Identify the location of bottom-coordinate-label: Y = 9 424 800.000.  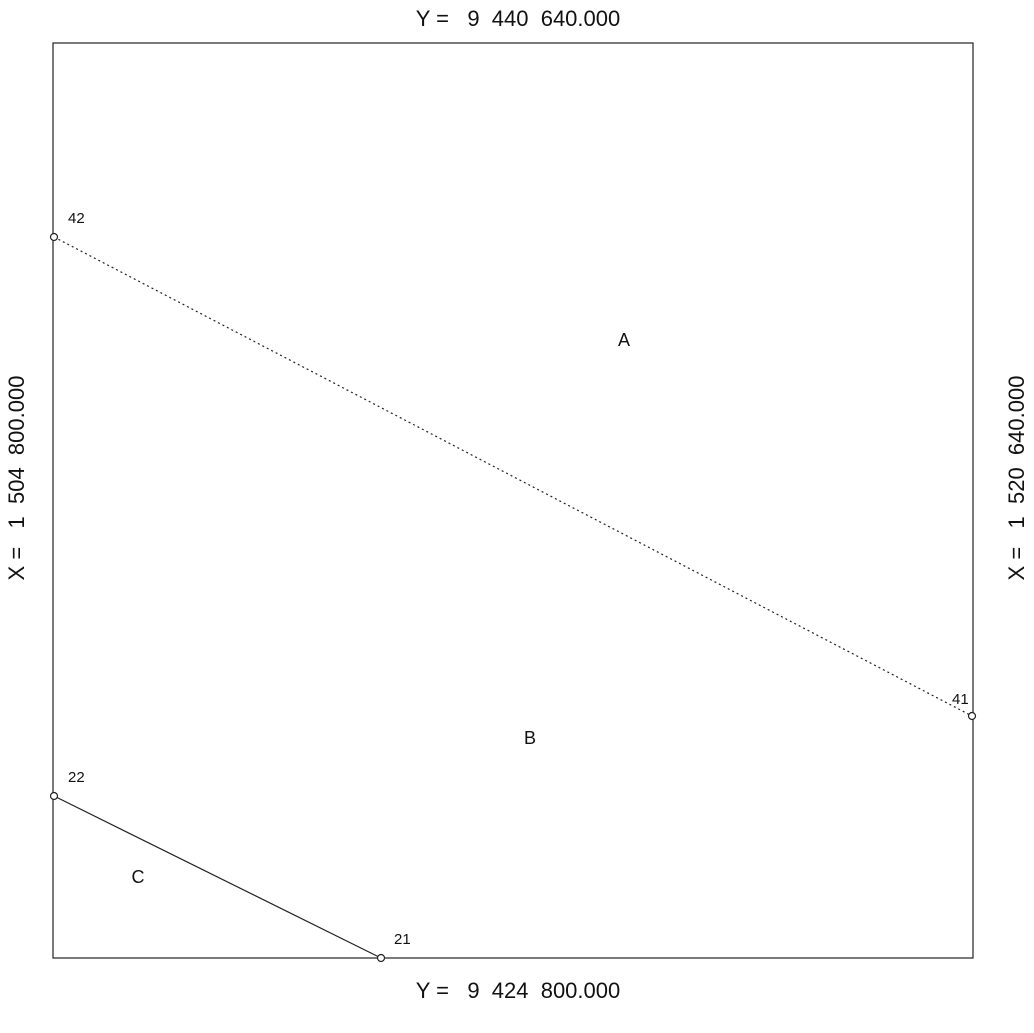
(518, 990).